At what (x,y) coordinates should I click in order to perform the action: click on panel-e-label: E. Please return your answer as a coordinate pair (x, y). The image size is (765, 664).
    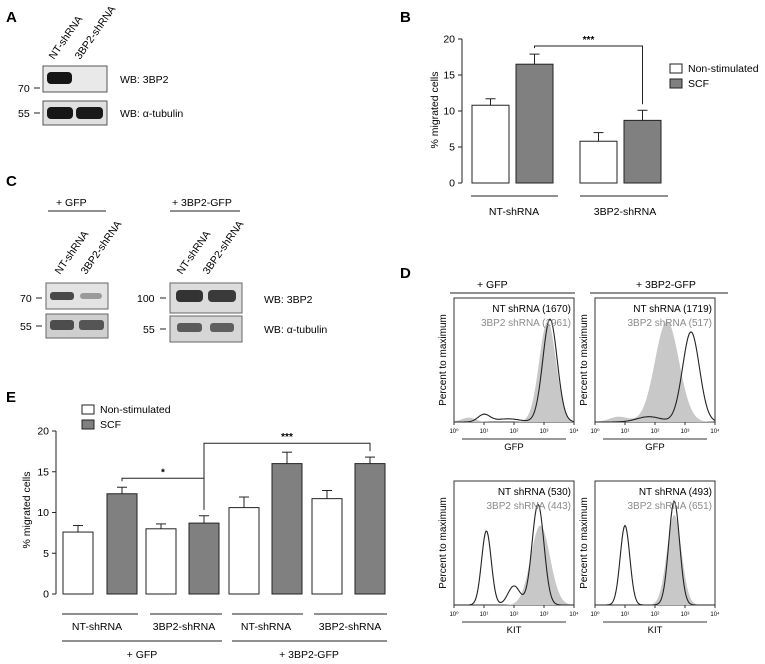
    Looking at the image, I should click on (11, 397).